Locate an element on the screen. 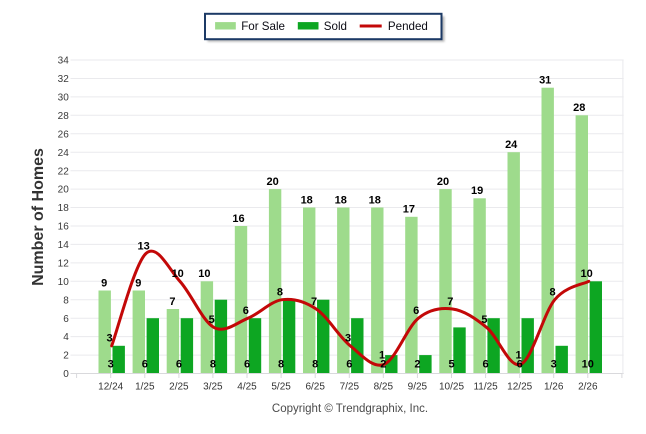 The image size is (646, 434). svg-text: 14 is located at coordinates (64, 245).